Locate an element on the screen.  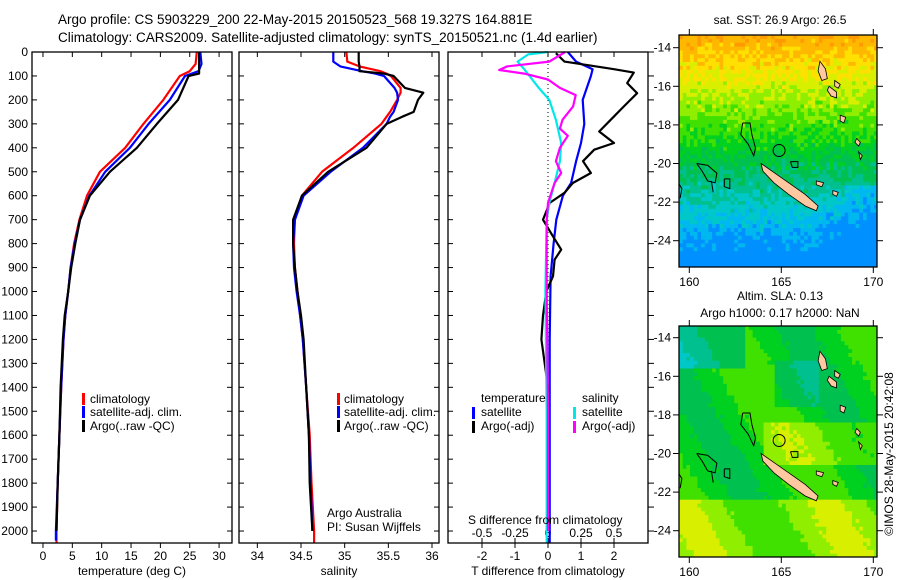
x-tick-label: 5 is located at coordinates (72, 556).